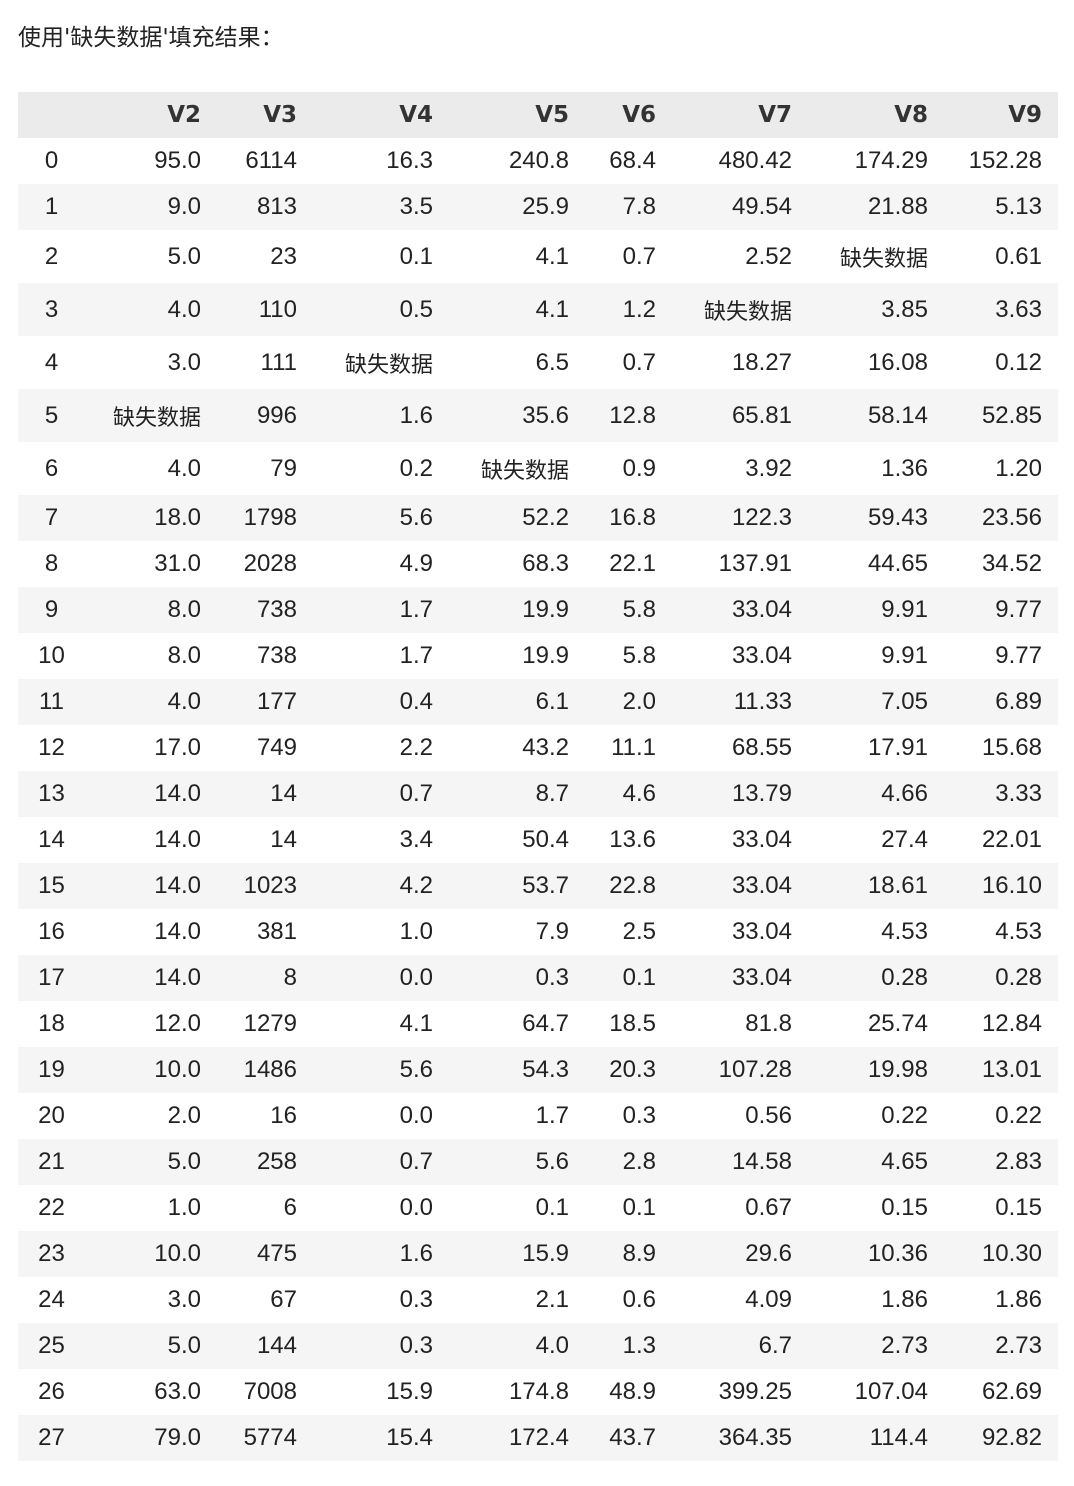 The height and width of the screenshot is (1486, 1074). Describe the element at coordinates (538, 794) in the screenshot. I see `table-row: 13 14.0 14 0.7 8.7 4.6 13.79 4.66 3.33` at that location.